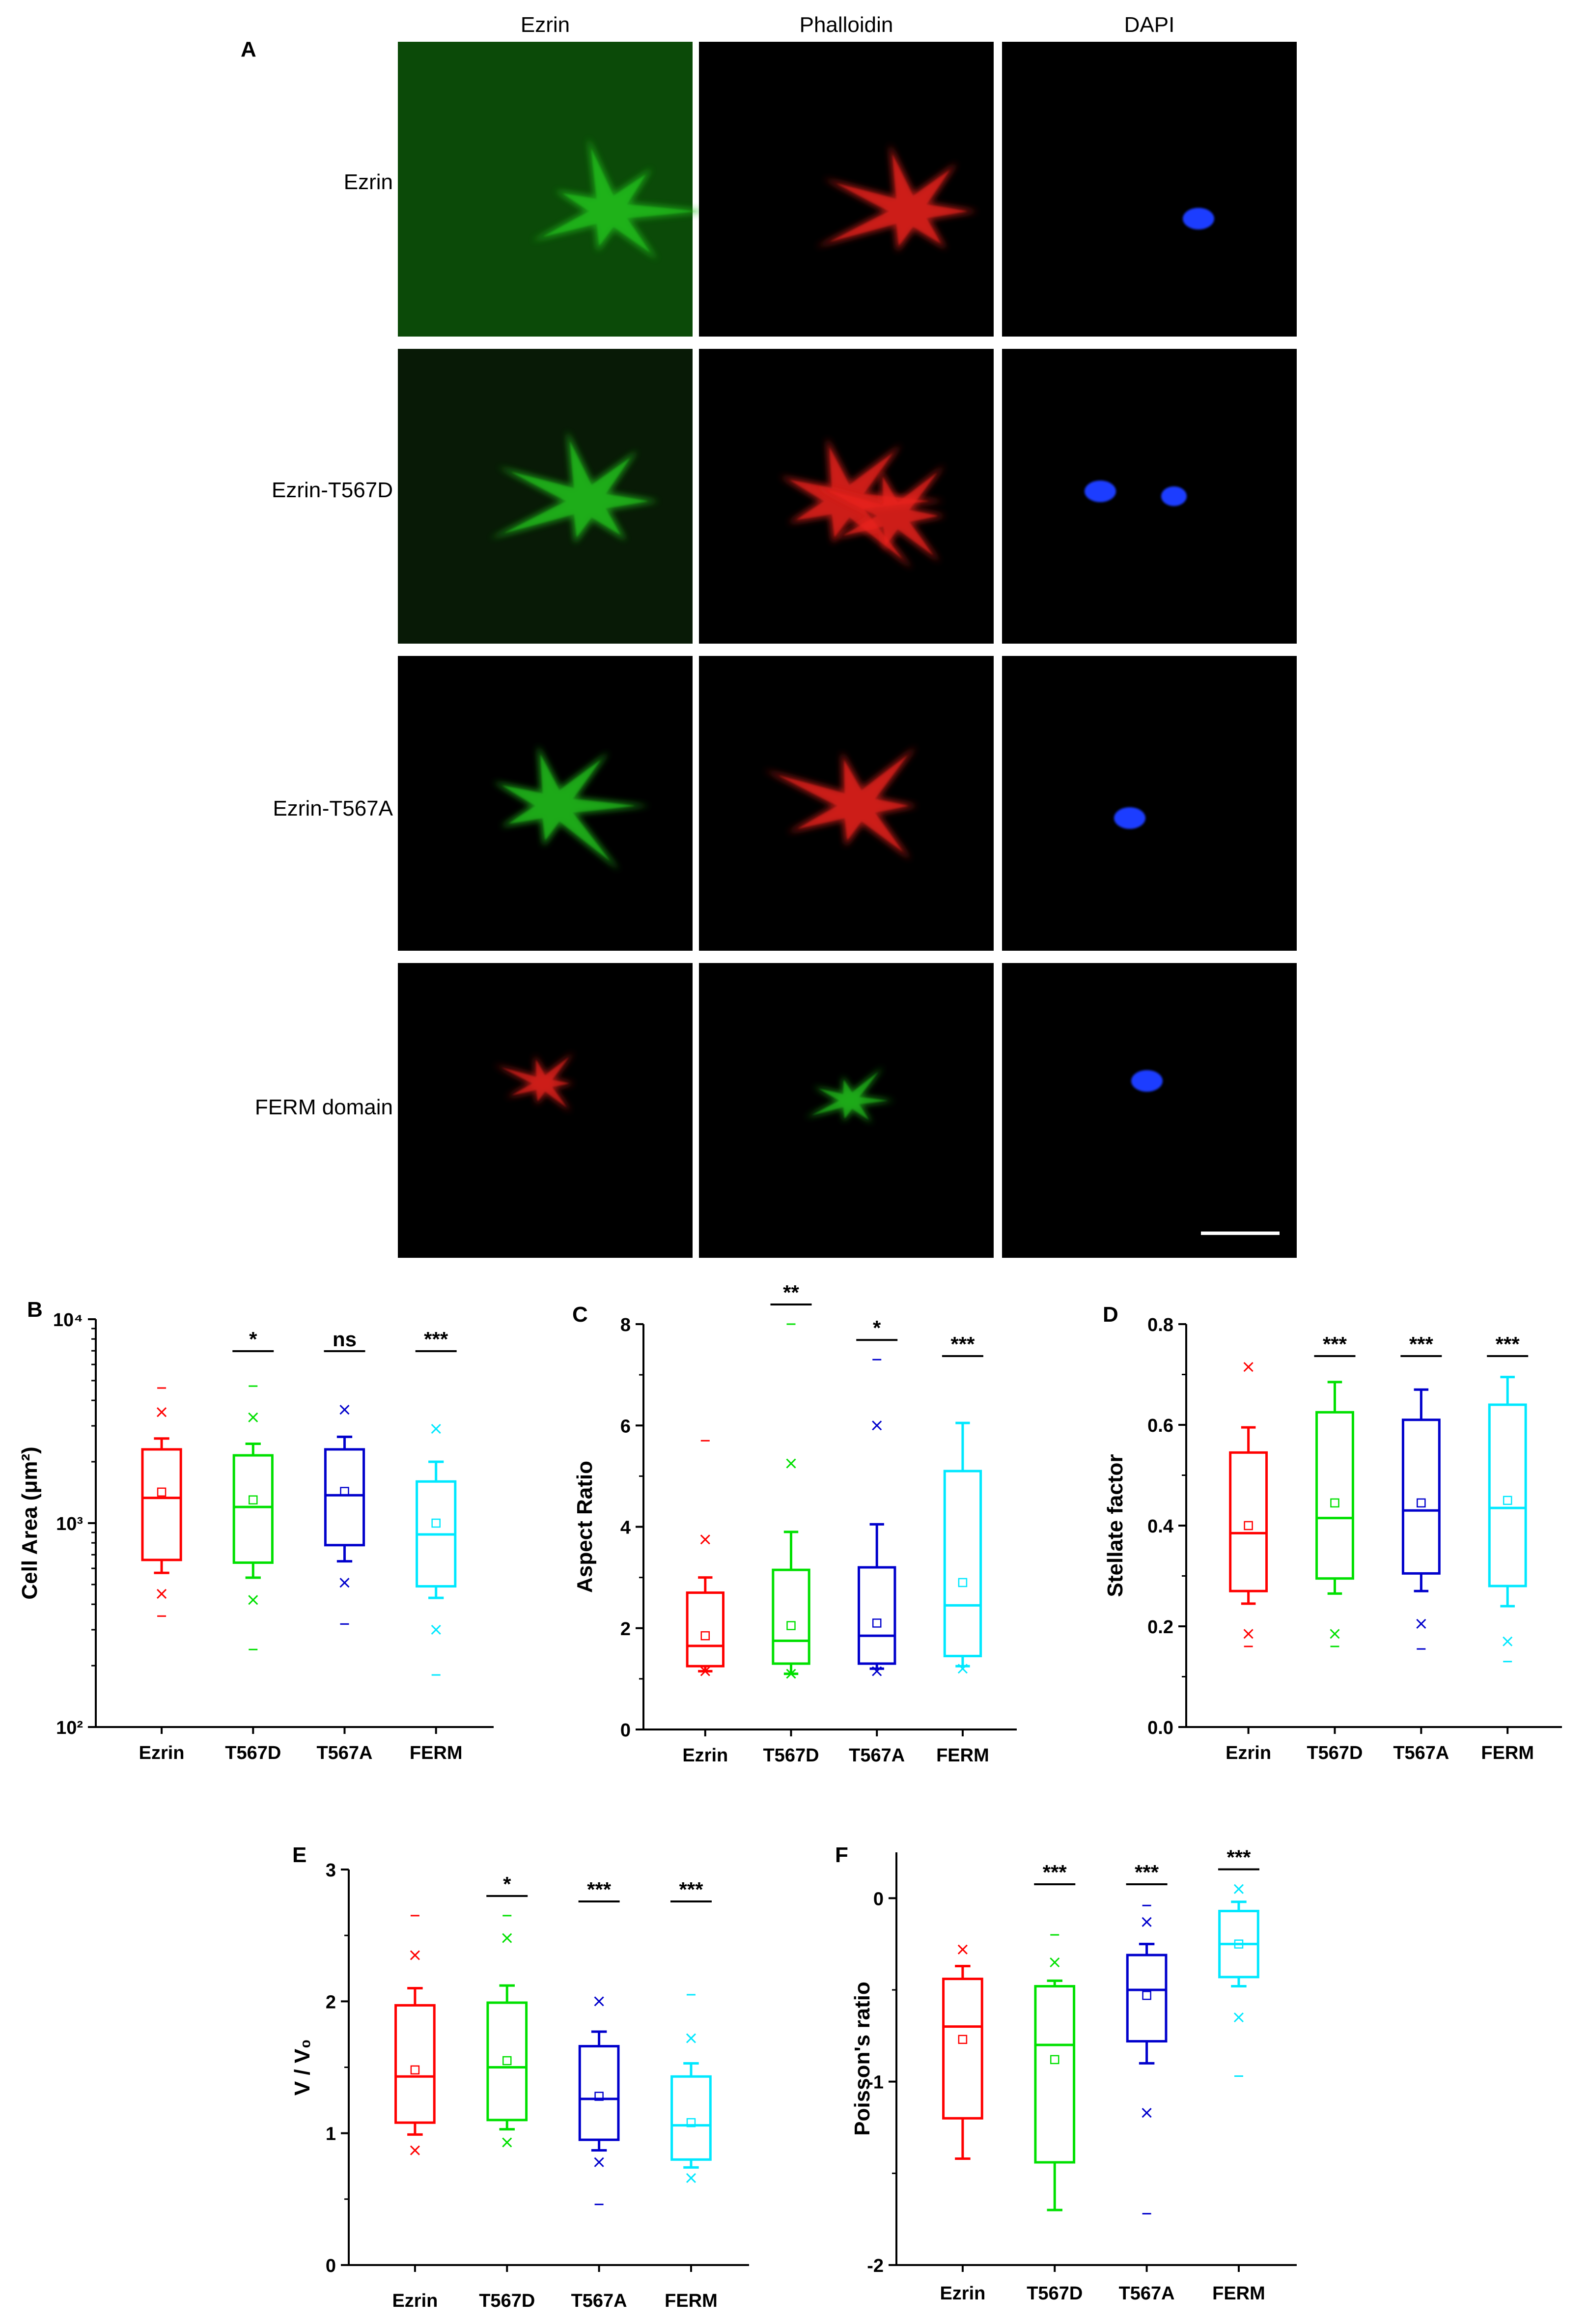  Describe the element at coordinates (1150, 25) in the screenshot. I see `column-header: DAPI` at that location.